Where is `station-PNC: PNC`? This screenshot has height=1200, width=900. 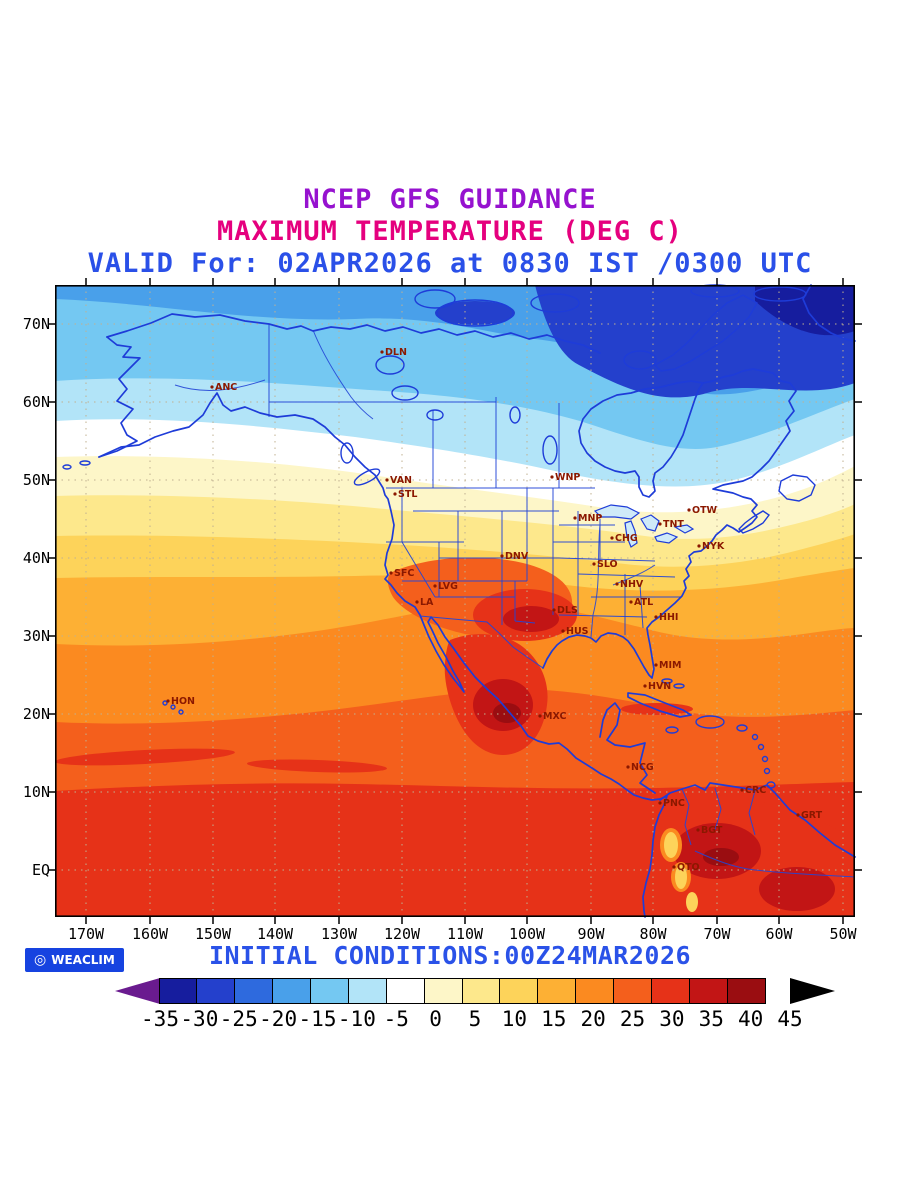 station-PNC: PNC is located at coordinates (671, 803).